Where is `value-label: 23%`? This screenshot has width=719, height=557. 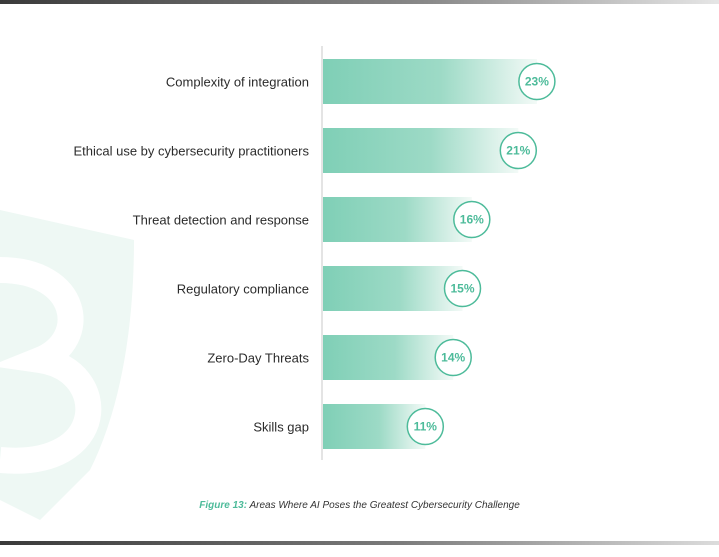
value-label: 23% is located at coordinates (537, 82).